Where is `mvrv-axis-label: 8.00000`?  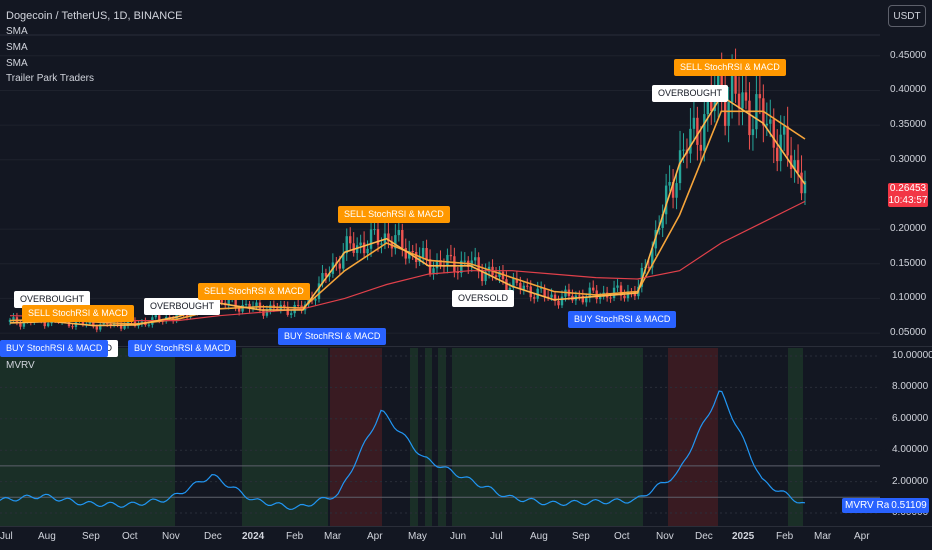 mvrv-axis-label: 8.00000 is located at coordinates (910, 387).